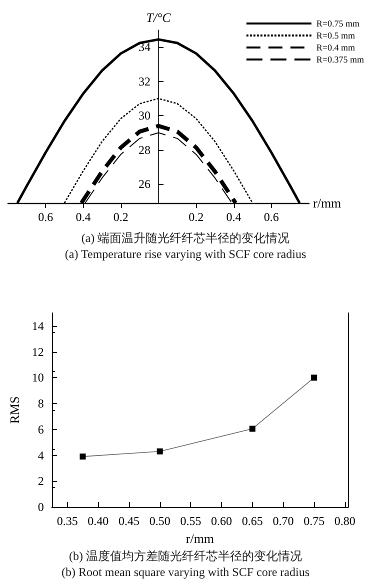  What do you see at coordinates (252, 521) in the screenshot?
I see `x-tick-label: 0.65` at bounding box center [252, 521].